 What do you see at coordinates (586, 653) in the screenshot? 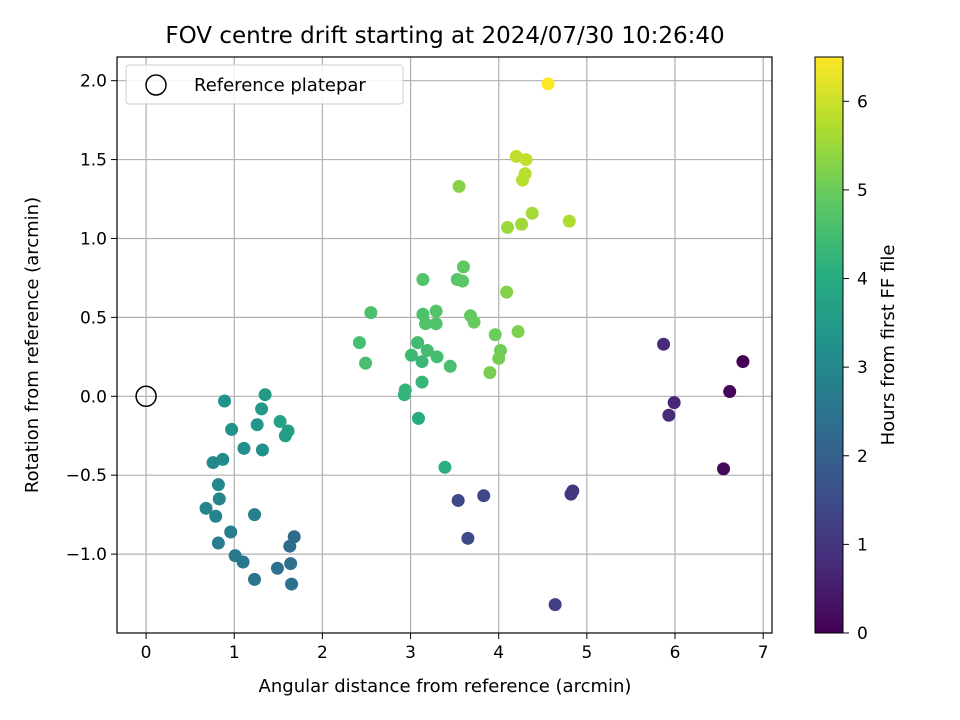
I see `x-tick-label: 5` at bounding box center [586, 653].